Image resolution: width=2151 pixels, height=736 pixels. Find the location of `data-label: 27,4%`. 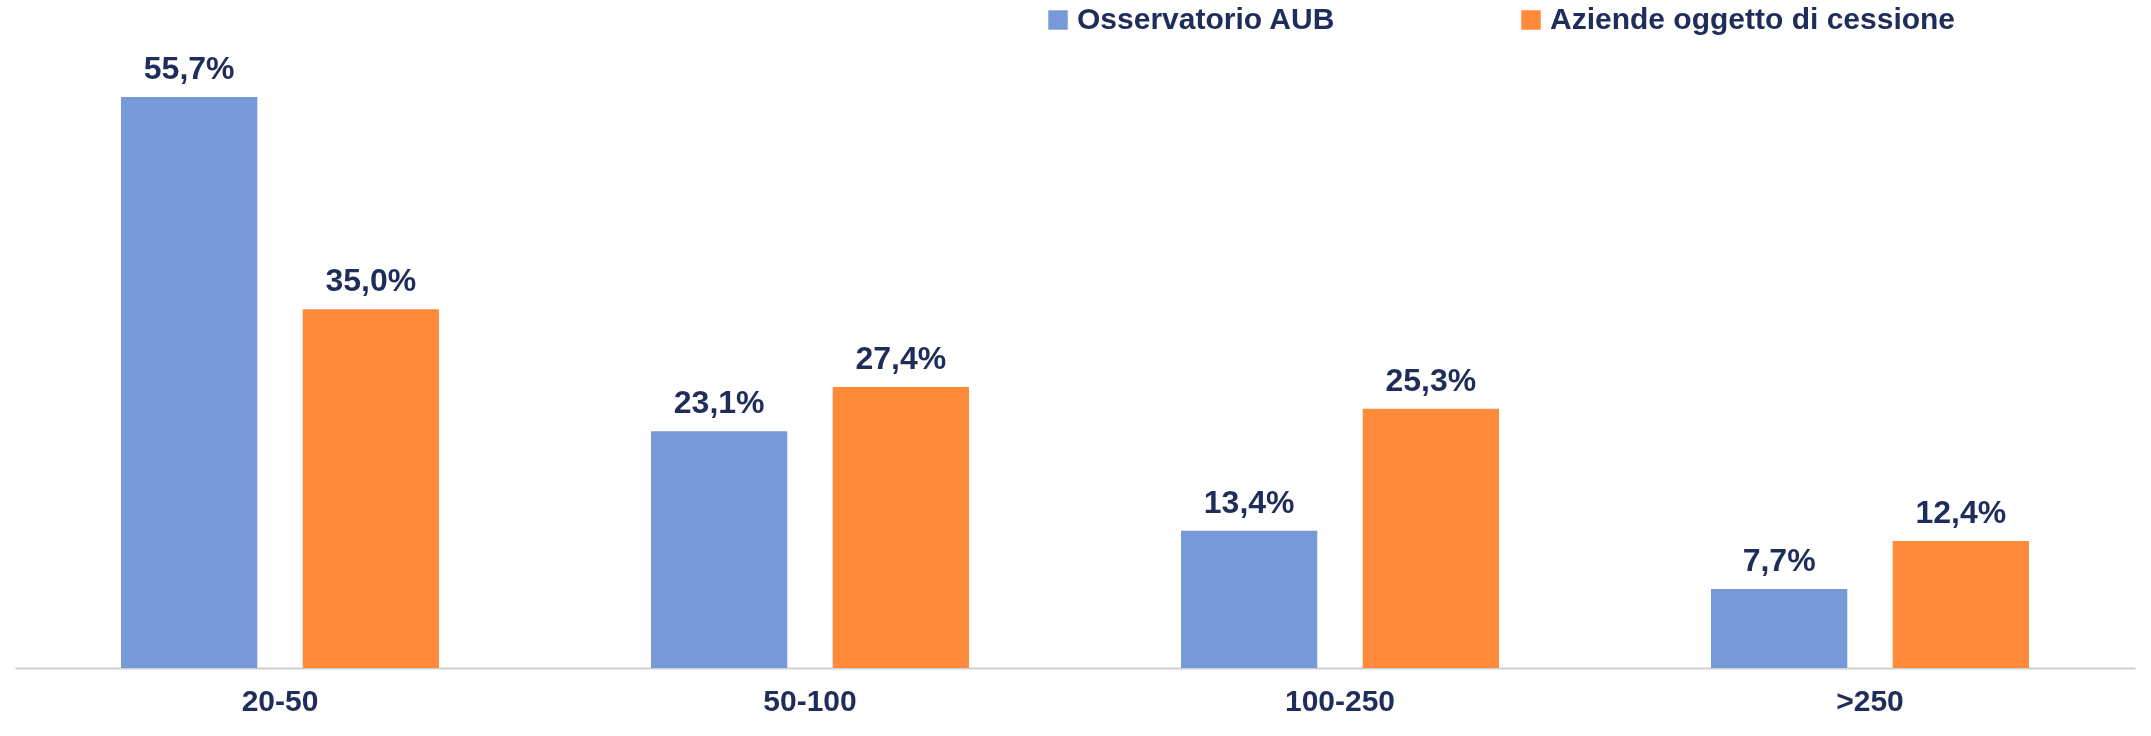

data-label: 27,4% is located at coordinates (901, 358).